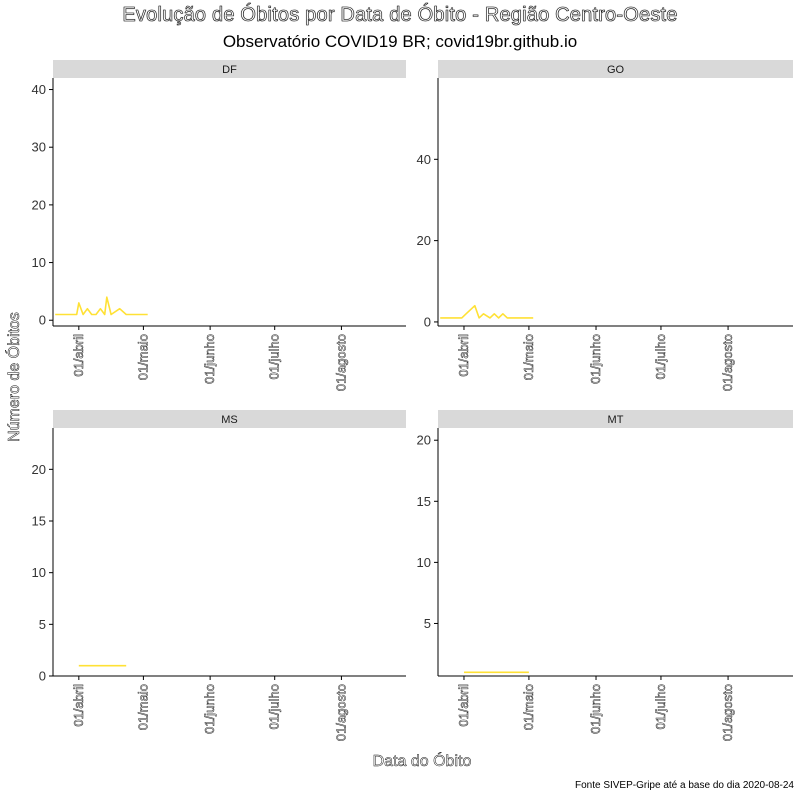 The width and height of the screenshot is (800, 800). Describe the element at coordinates (39, 147) in the screenshot. I see `y-tick-label-df: 30` at that location.